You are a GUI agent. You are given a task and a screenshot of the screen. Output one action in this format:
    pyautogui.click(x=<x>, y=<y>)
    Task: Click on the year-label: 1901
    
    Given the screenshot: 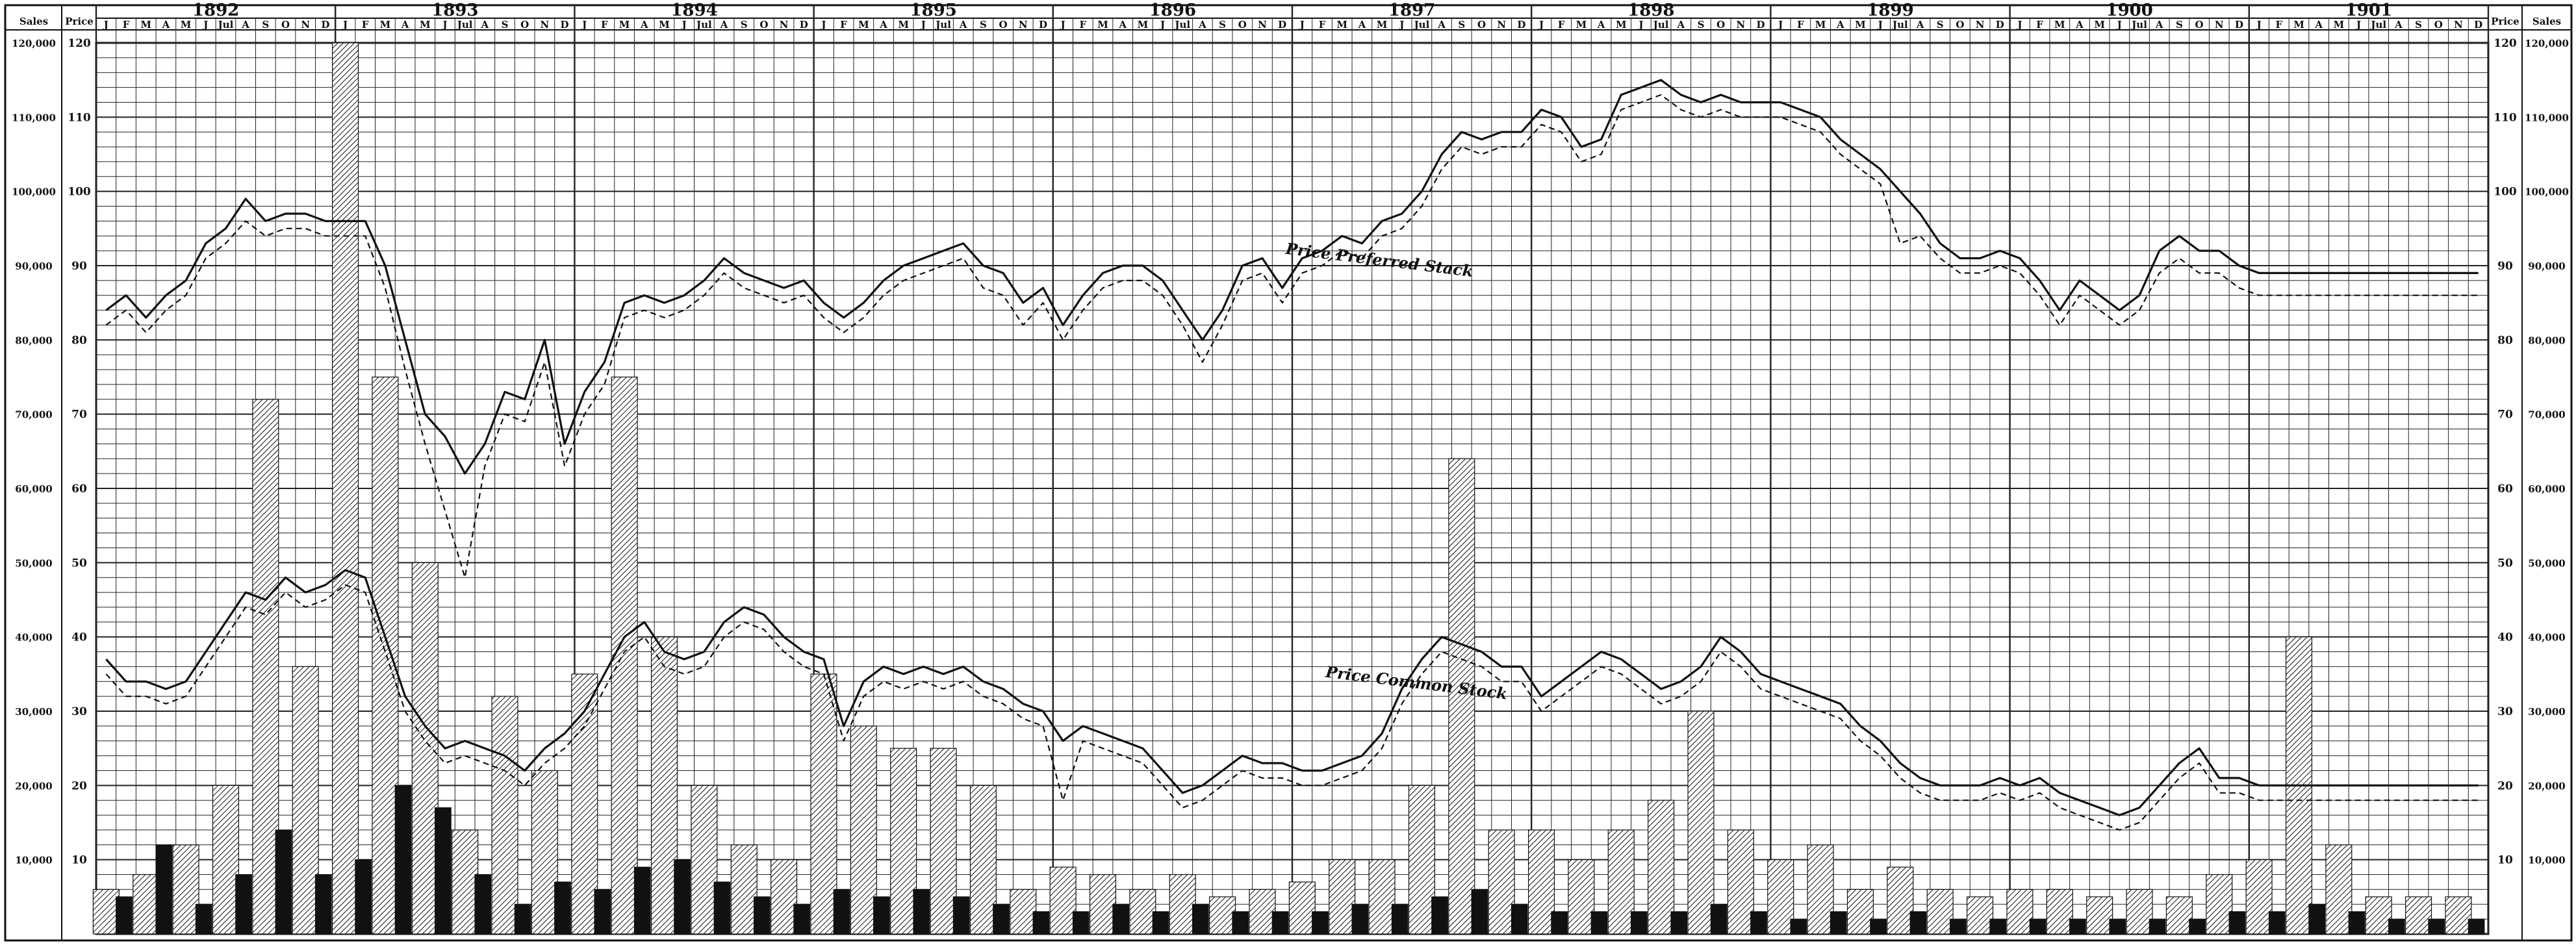 What is the action you would take?
    pyautogui.click(x=2368, y=11)
    